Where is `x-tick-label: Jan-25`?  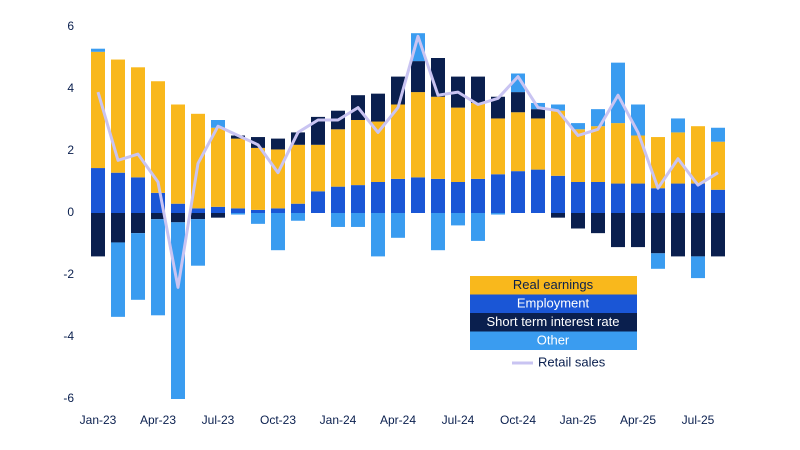
x-tick-label: Jan-25 is located at coordinates (578, 420).